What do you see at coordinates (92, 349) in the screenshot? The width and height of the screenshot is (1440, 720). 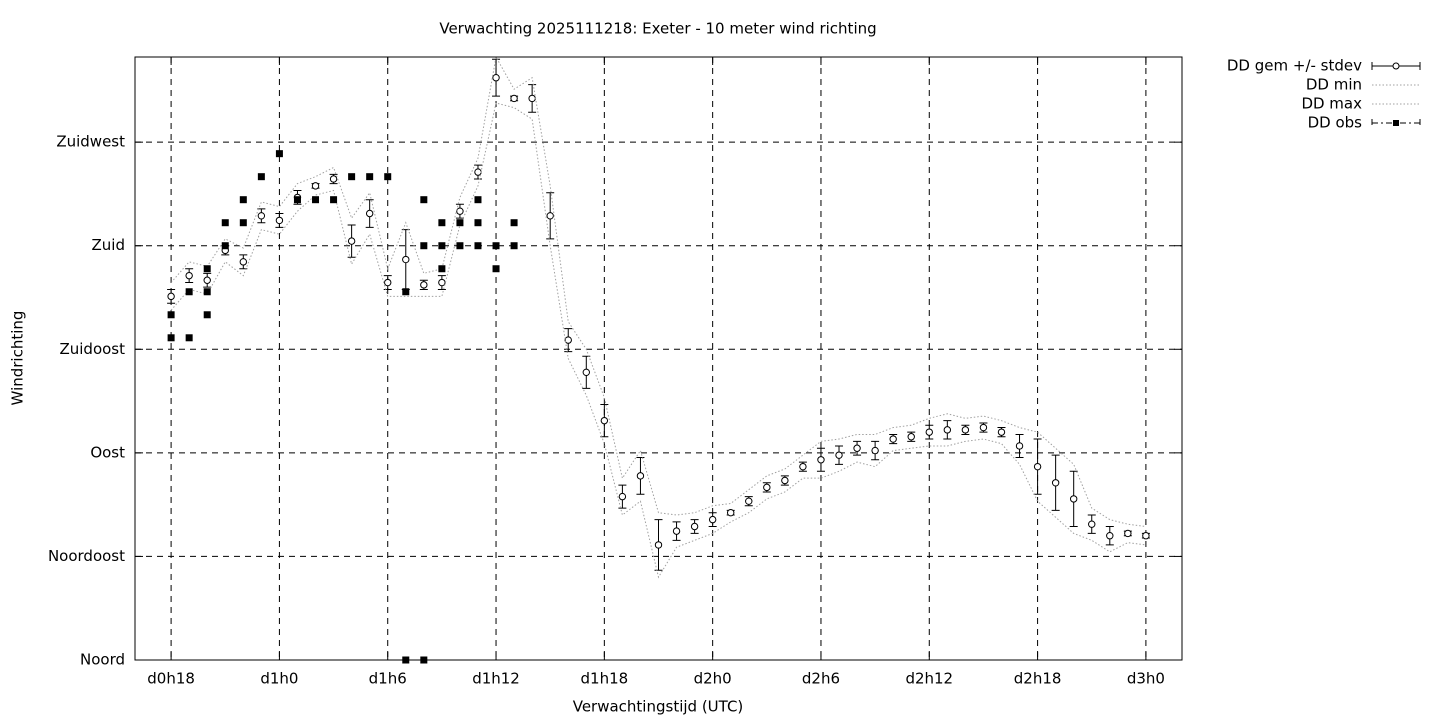 I see `y-tick-label: Zuidoost` at bounding box center [92, 349].